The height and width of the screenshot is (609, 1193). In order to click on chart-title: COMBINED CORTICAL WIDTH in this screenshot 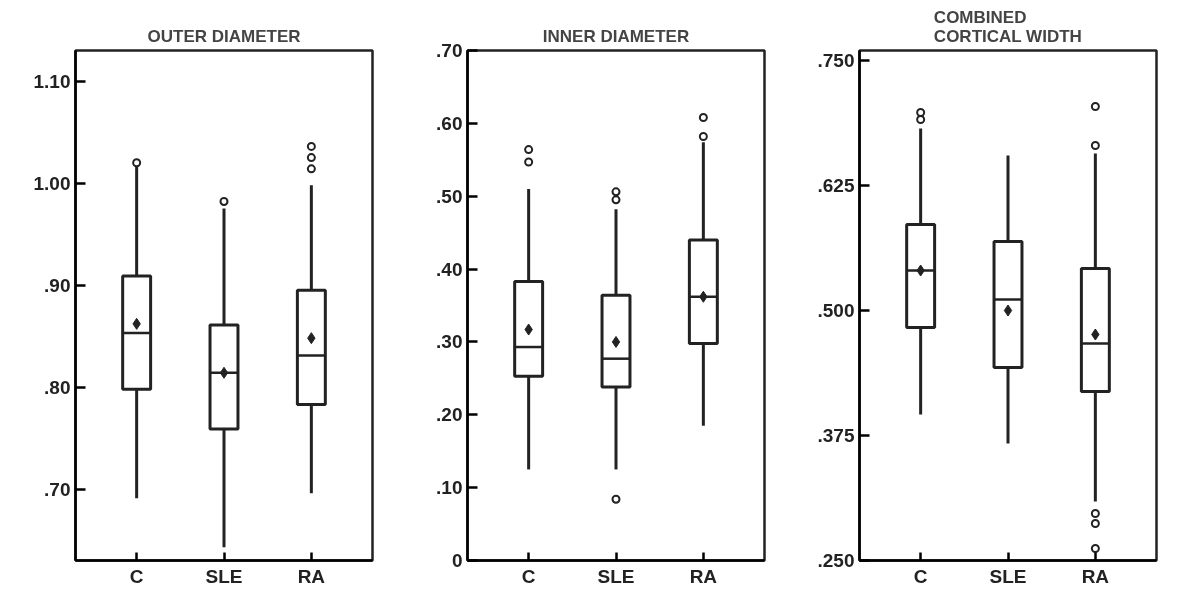, I will do `click(1007, 26)`.